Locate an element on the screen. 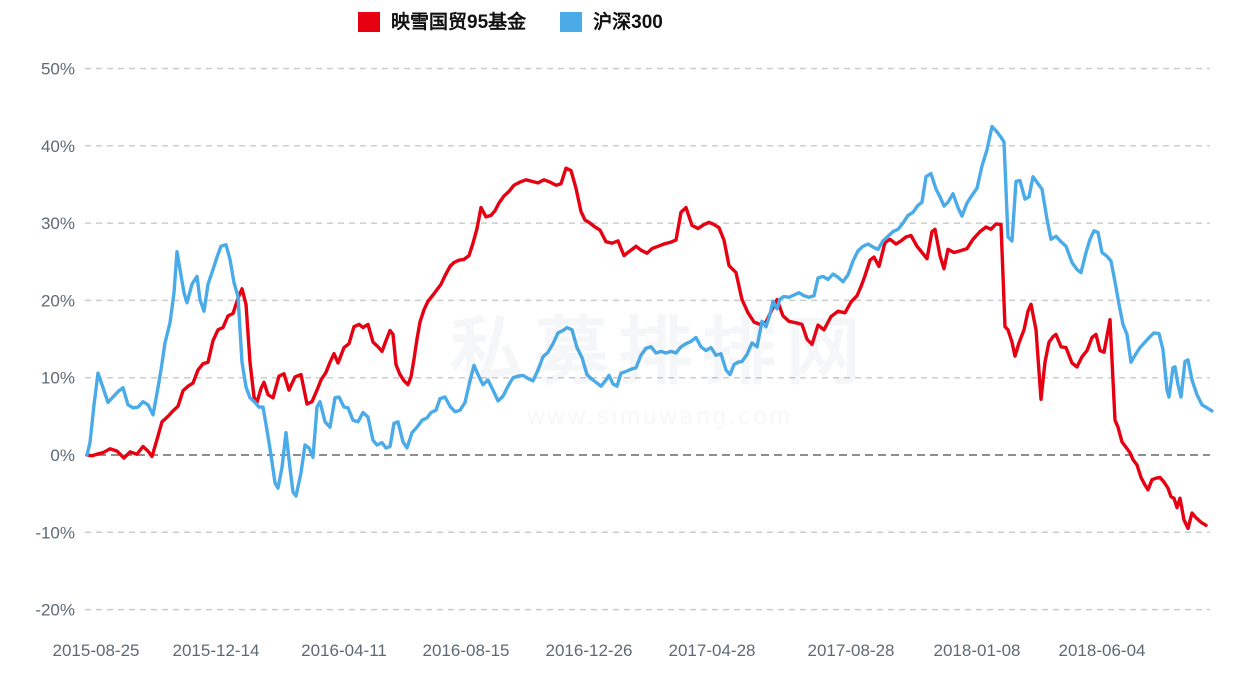 Image resolution: width=1253 pixels, height=680 pixels. x-axis-tick-label: 2016-04-11 is located at coordinates (344, 650).